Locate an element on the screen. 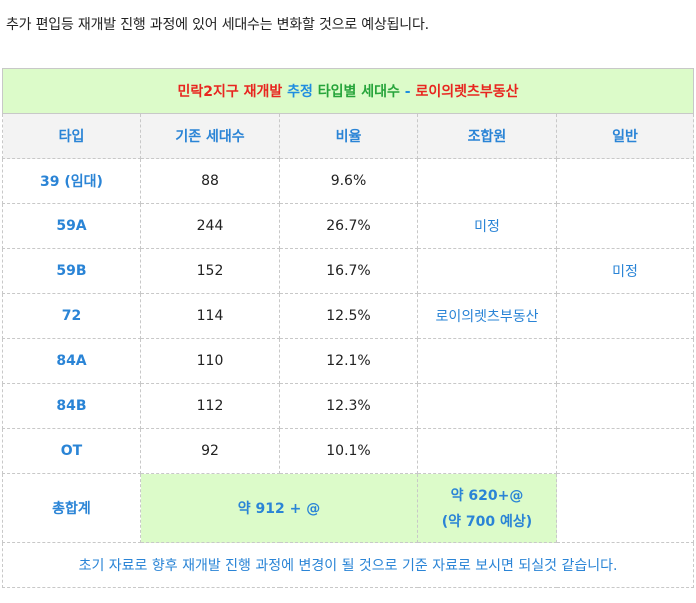 This screenshot has height=603, width=696. row-ratio: 9.6% is located at coordinates (348, 181).